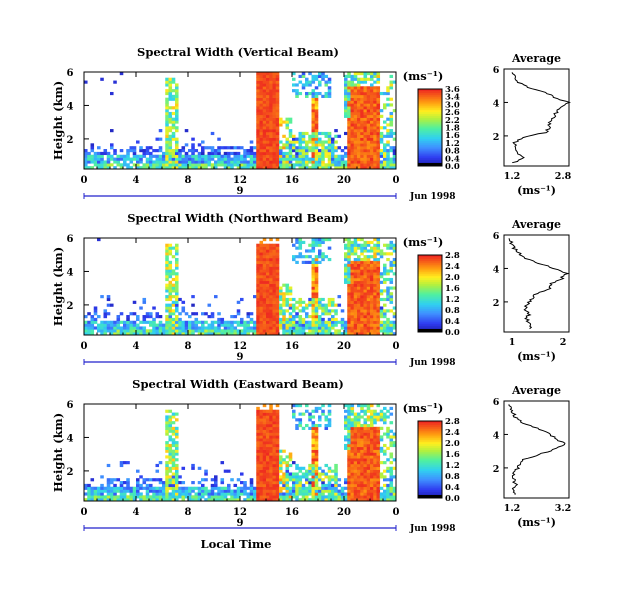 The height and width of the screenshot is (598, 618). What do you see at coordinates (70, 106) in the screenshot?
I see `y-tick-label: 4` at bounding box center [70, 106].